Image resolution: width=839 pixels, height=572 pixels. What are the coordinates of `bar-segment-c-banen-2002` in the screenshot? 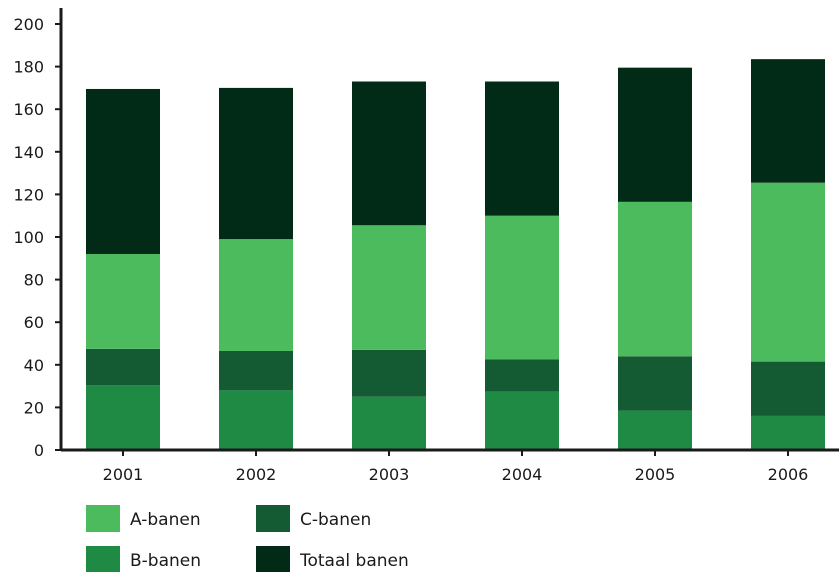 It's located at (256, 370).